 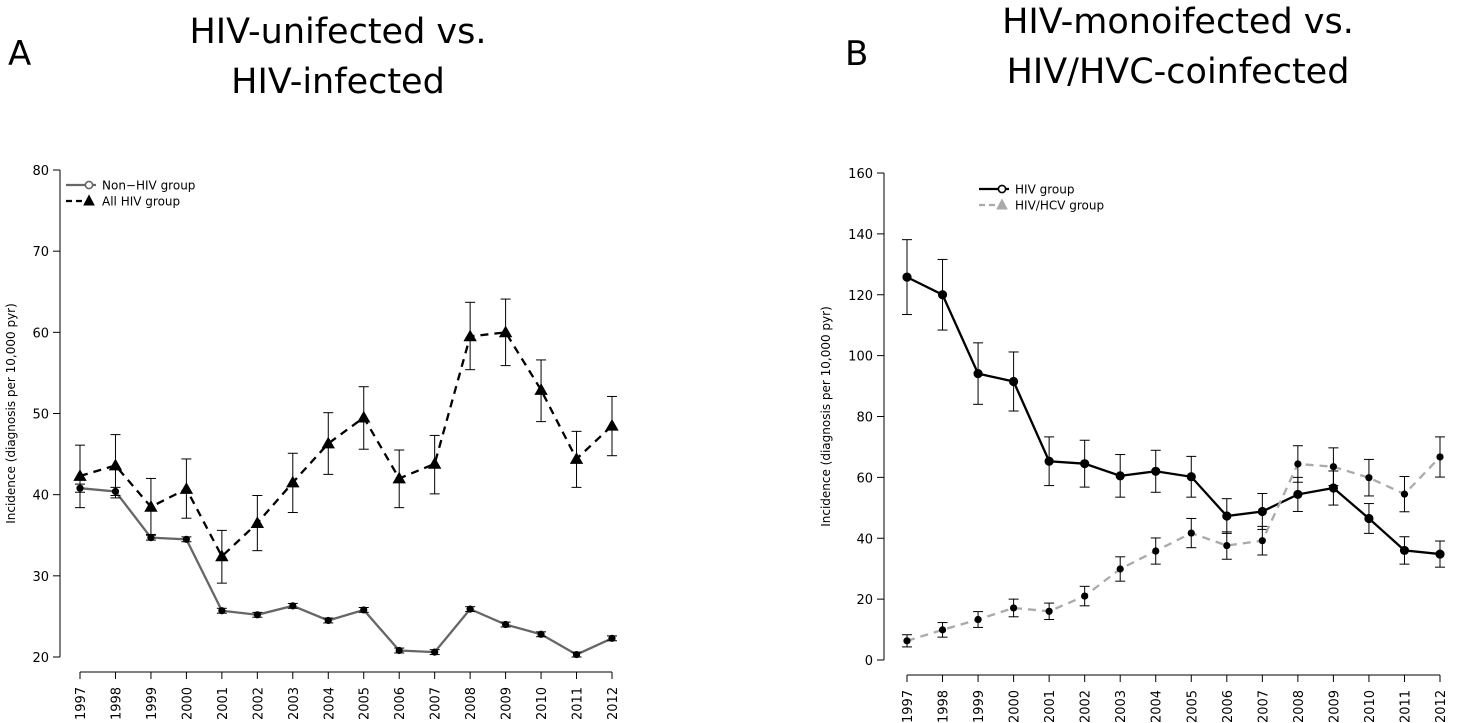 What do you see at coordinates (1441, 706) in the screenshot?
I see `x-tick-label: 2012` at bounding box center [1441, 706].